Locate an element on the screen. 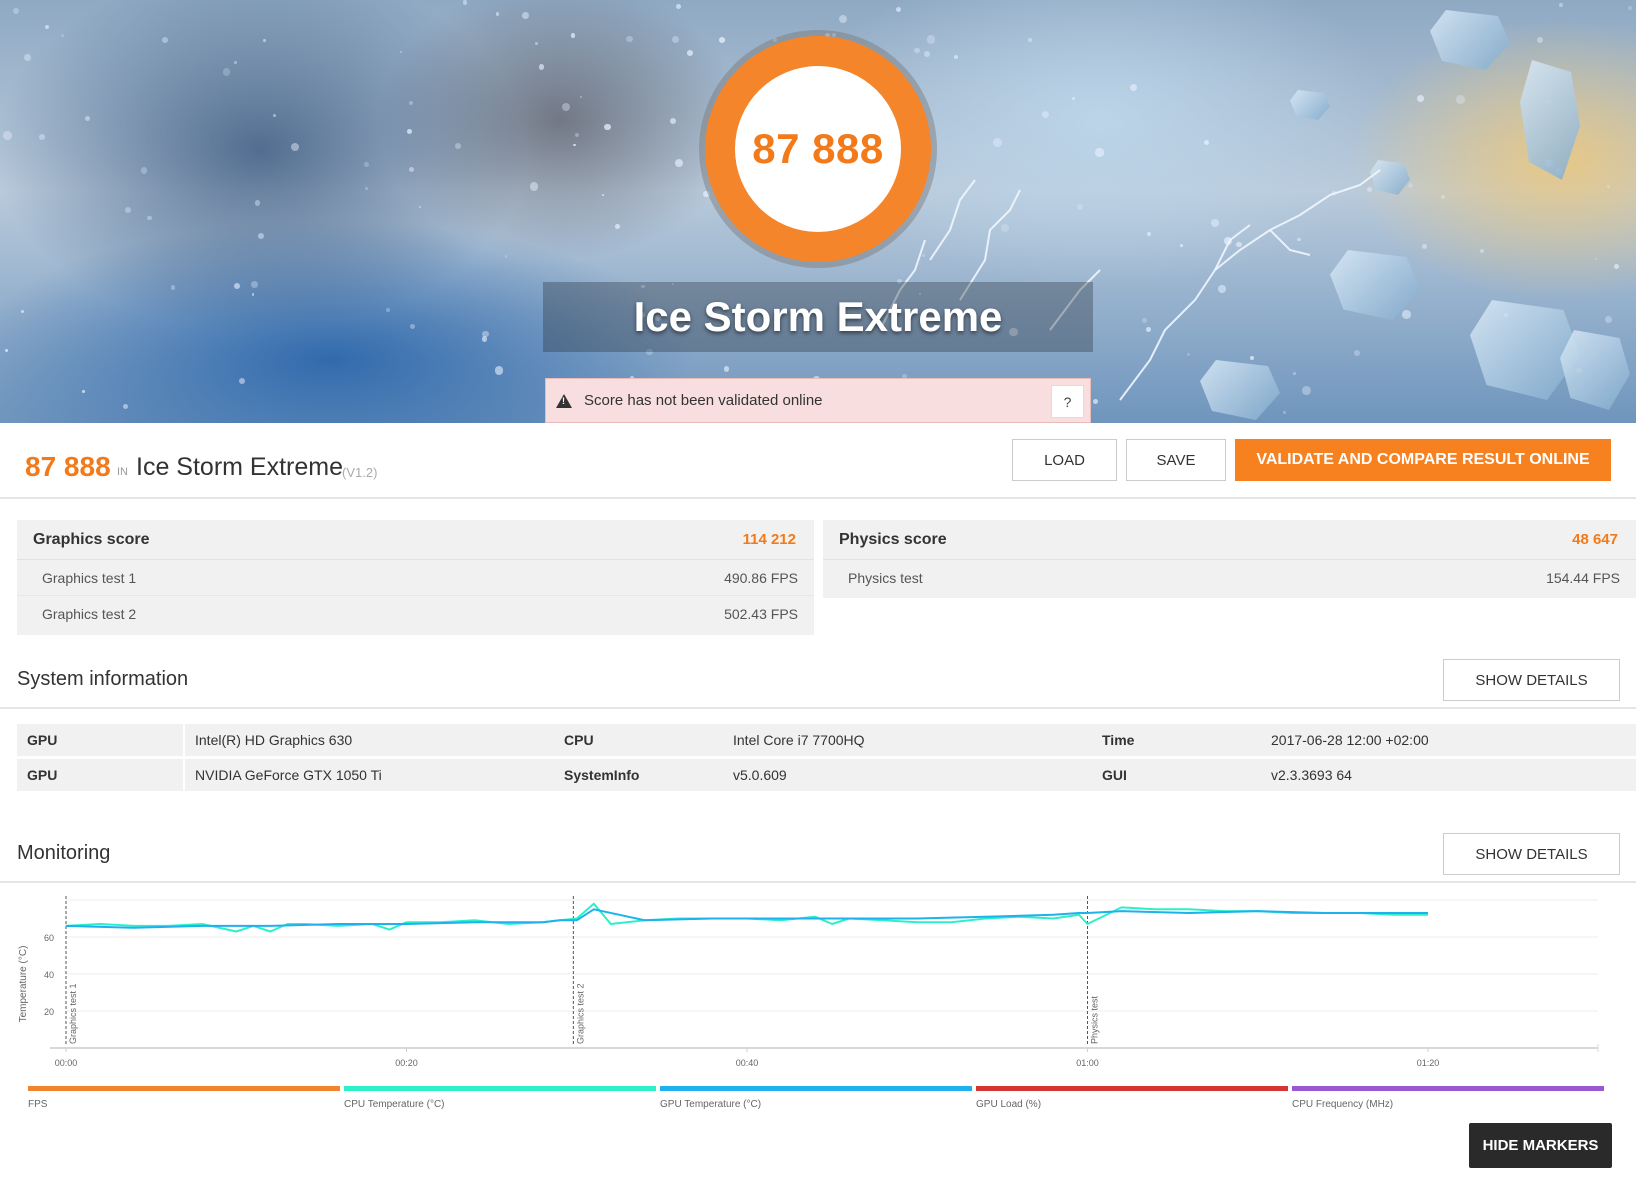  monitoring-title: Monitoring is located at coordinates (64, 853).